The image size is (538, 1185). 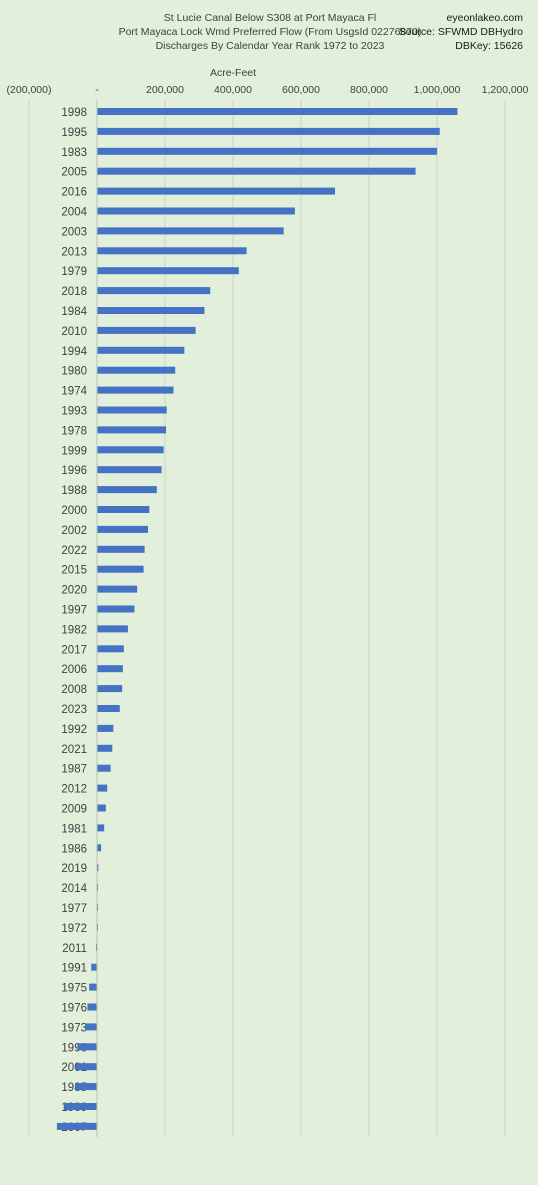 I want to click on x-tick-label: 1,000,000, so click(x=437, y=90).